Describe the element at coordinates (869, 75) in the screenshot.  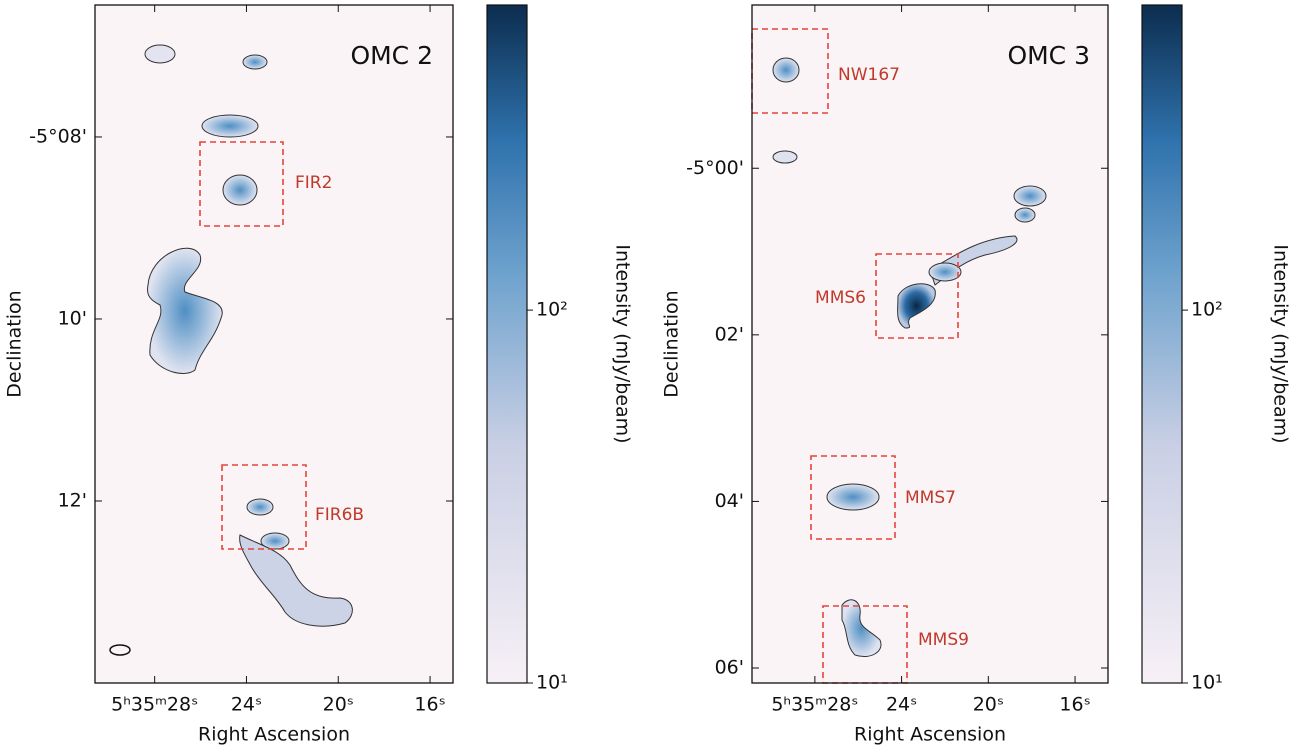
I see `region-label: NW167` at that location.